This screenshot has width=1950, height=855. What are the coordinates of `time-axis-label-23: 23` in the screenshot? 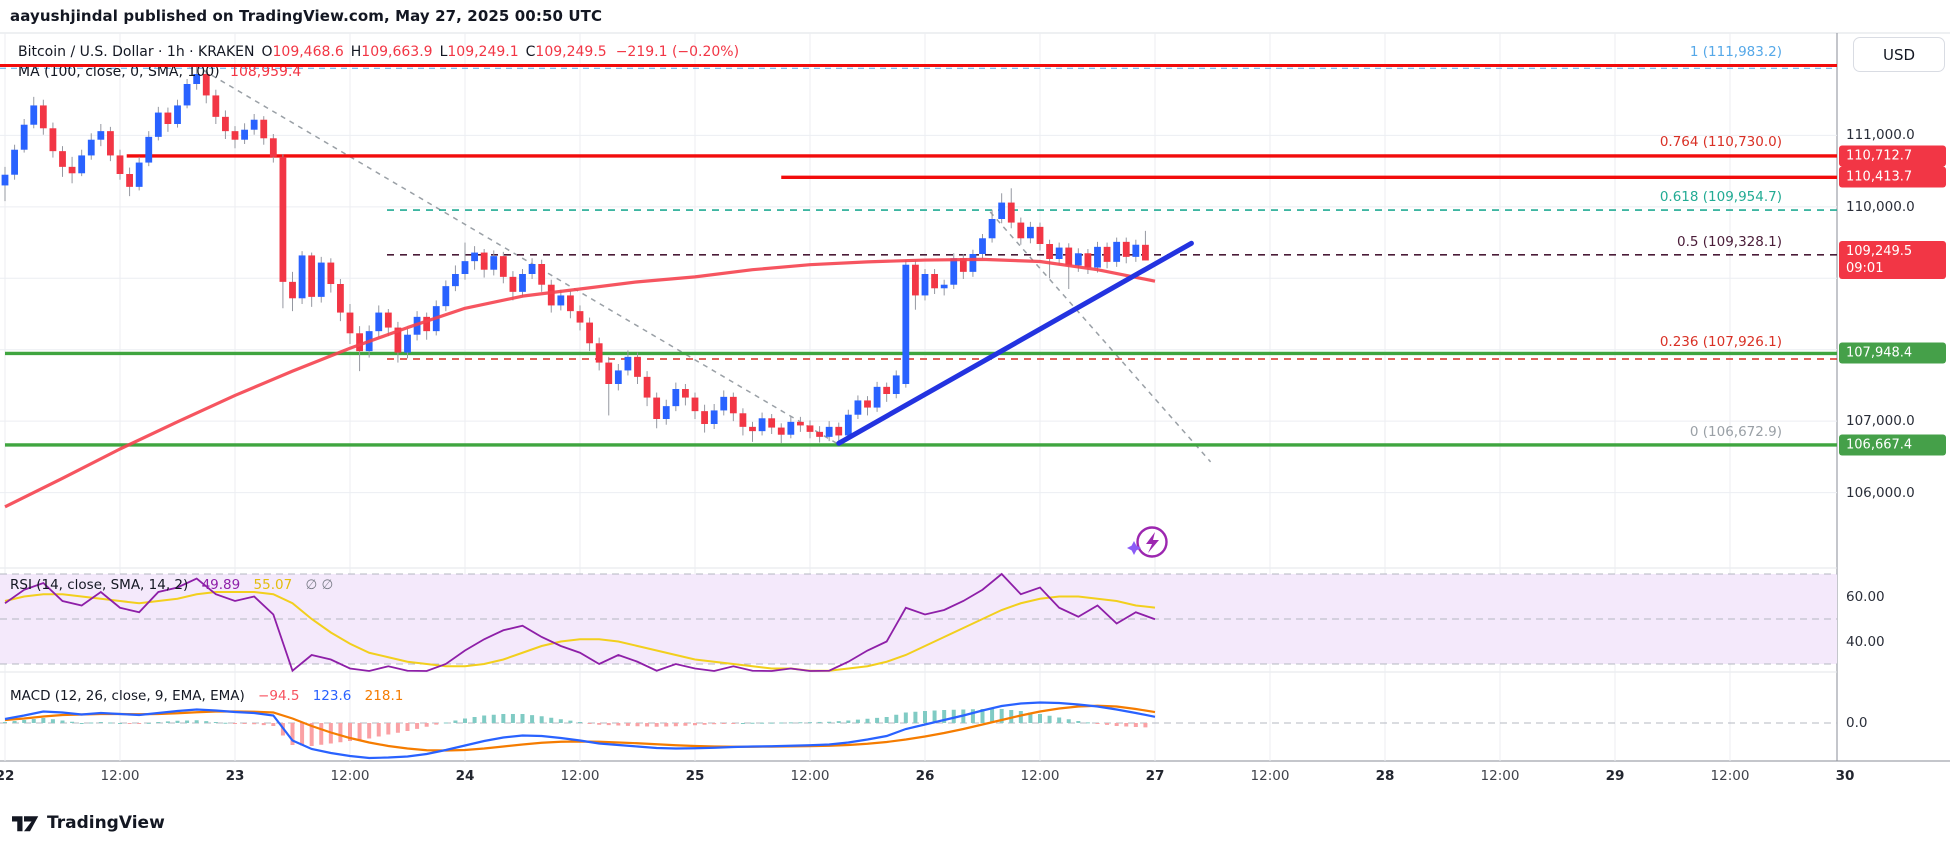 It's located at (235, 776).